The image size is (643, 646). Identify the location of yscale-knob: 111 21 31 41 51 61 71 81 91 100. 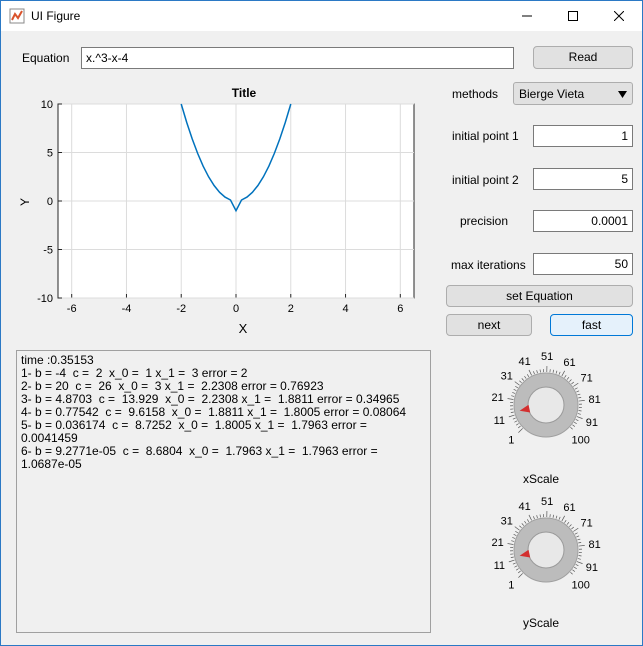
(546, 565).